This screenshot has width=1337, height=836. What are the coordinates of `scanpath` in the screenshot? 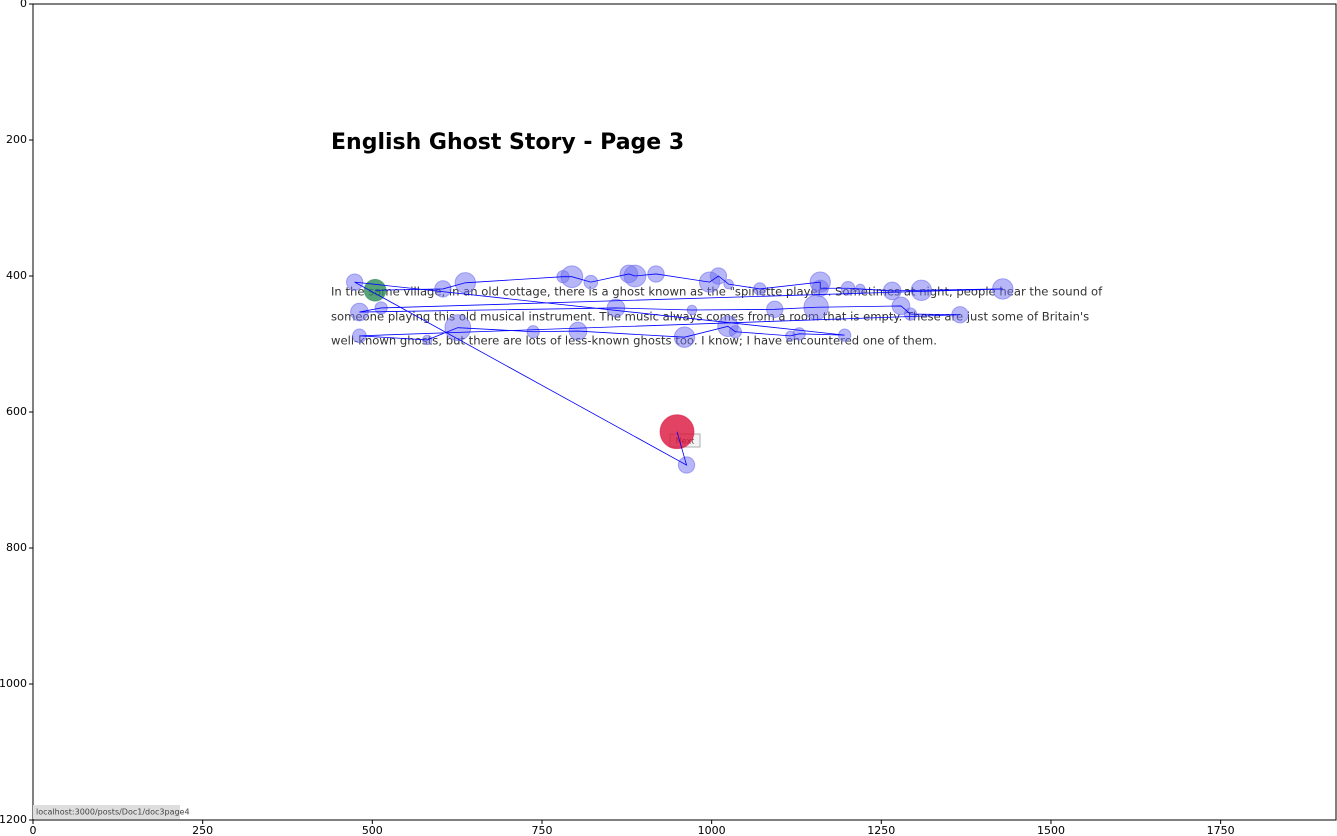 It's located at (678, 369).